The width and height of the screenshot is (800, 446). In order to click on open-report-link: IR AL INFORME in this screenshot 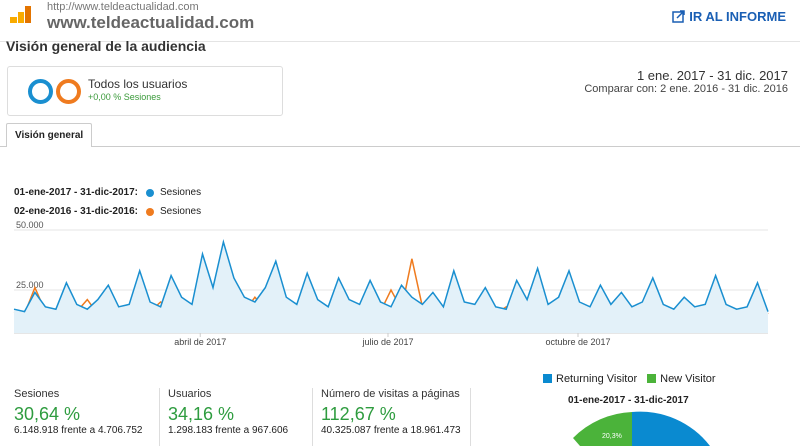, I will do `click(729, 16)`.